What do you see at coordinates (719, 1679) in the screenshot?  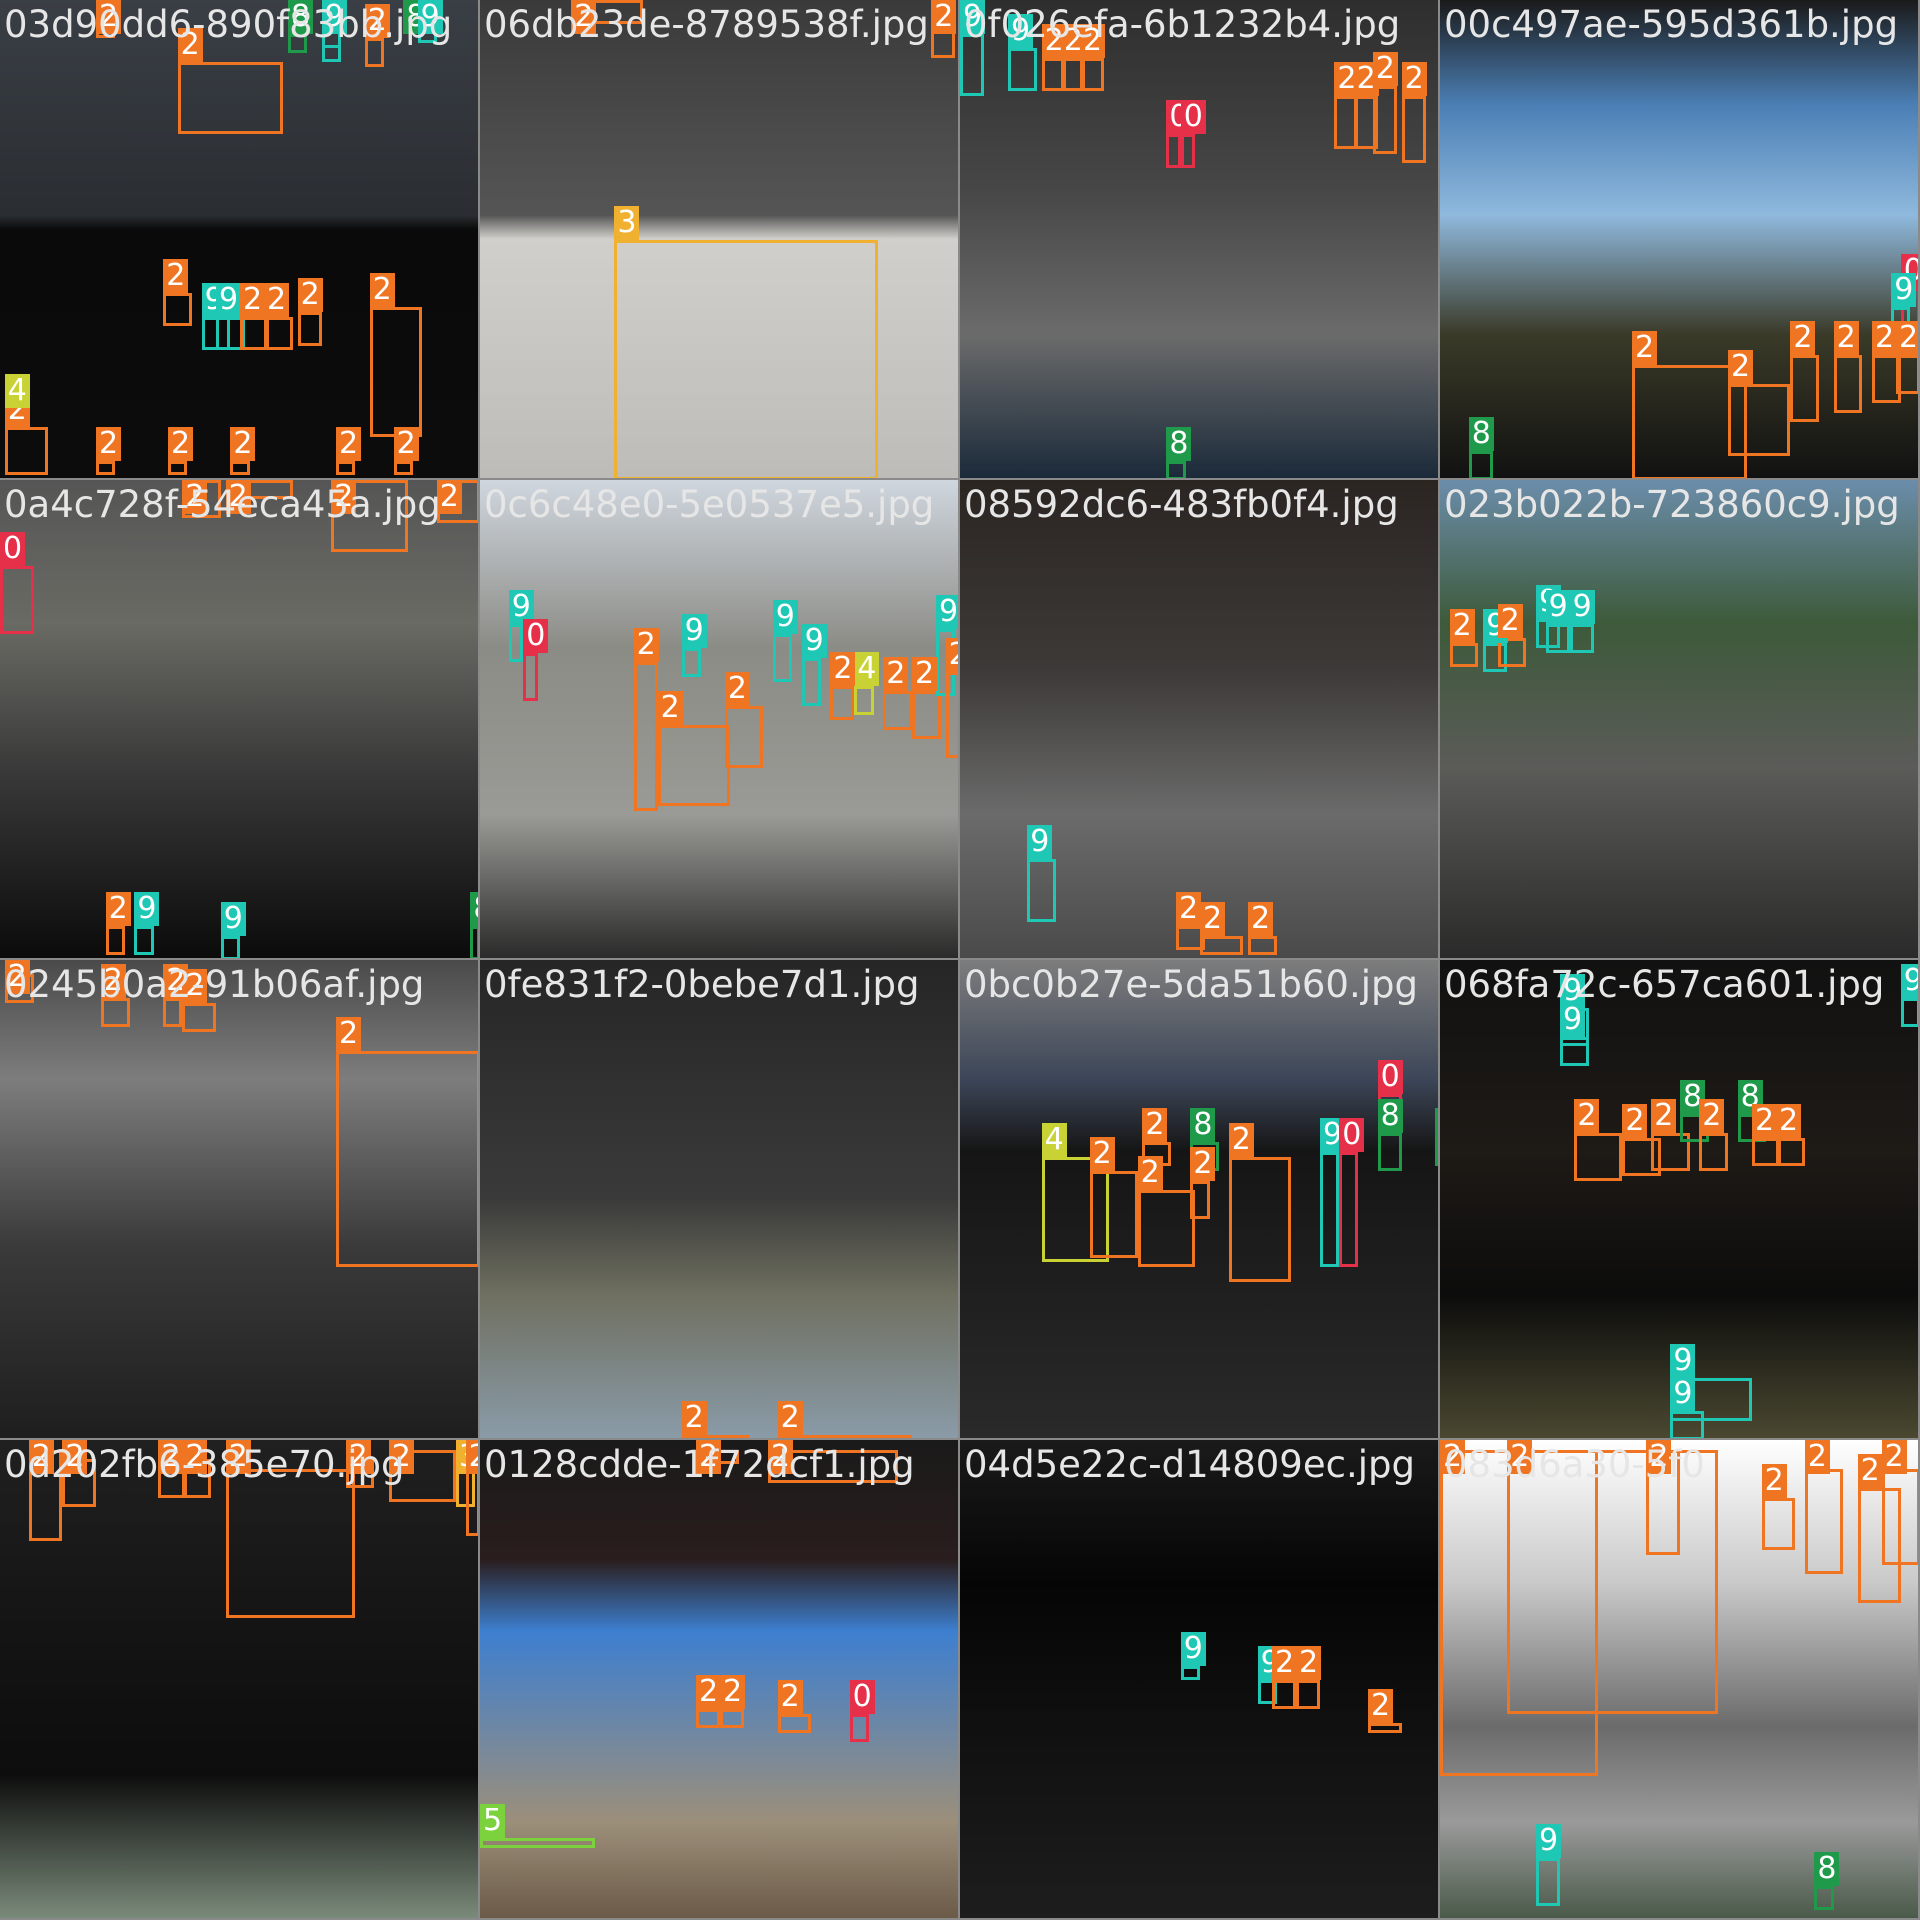 I see `mosaic-tile: 0128cdde-1f72dcf1.jpg 2 2 2 2 2 0 5` at bounding box center [719, 1679].